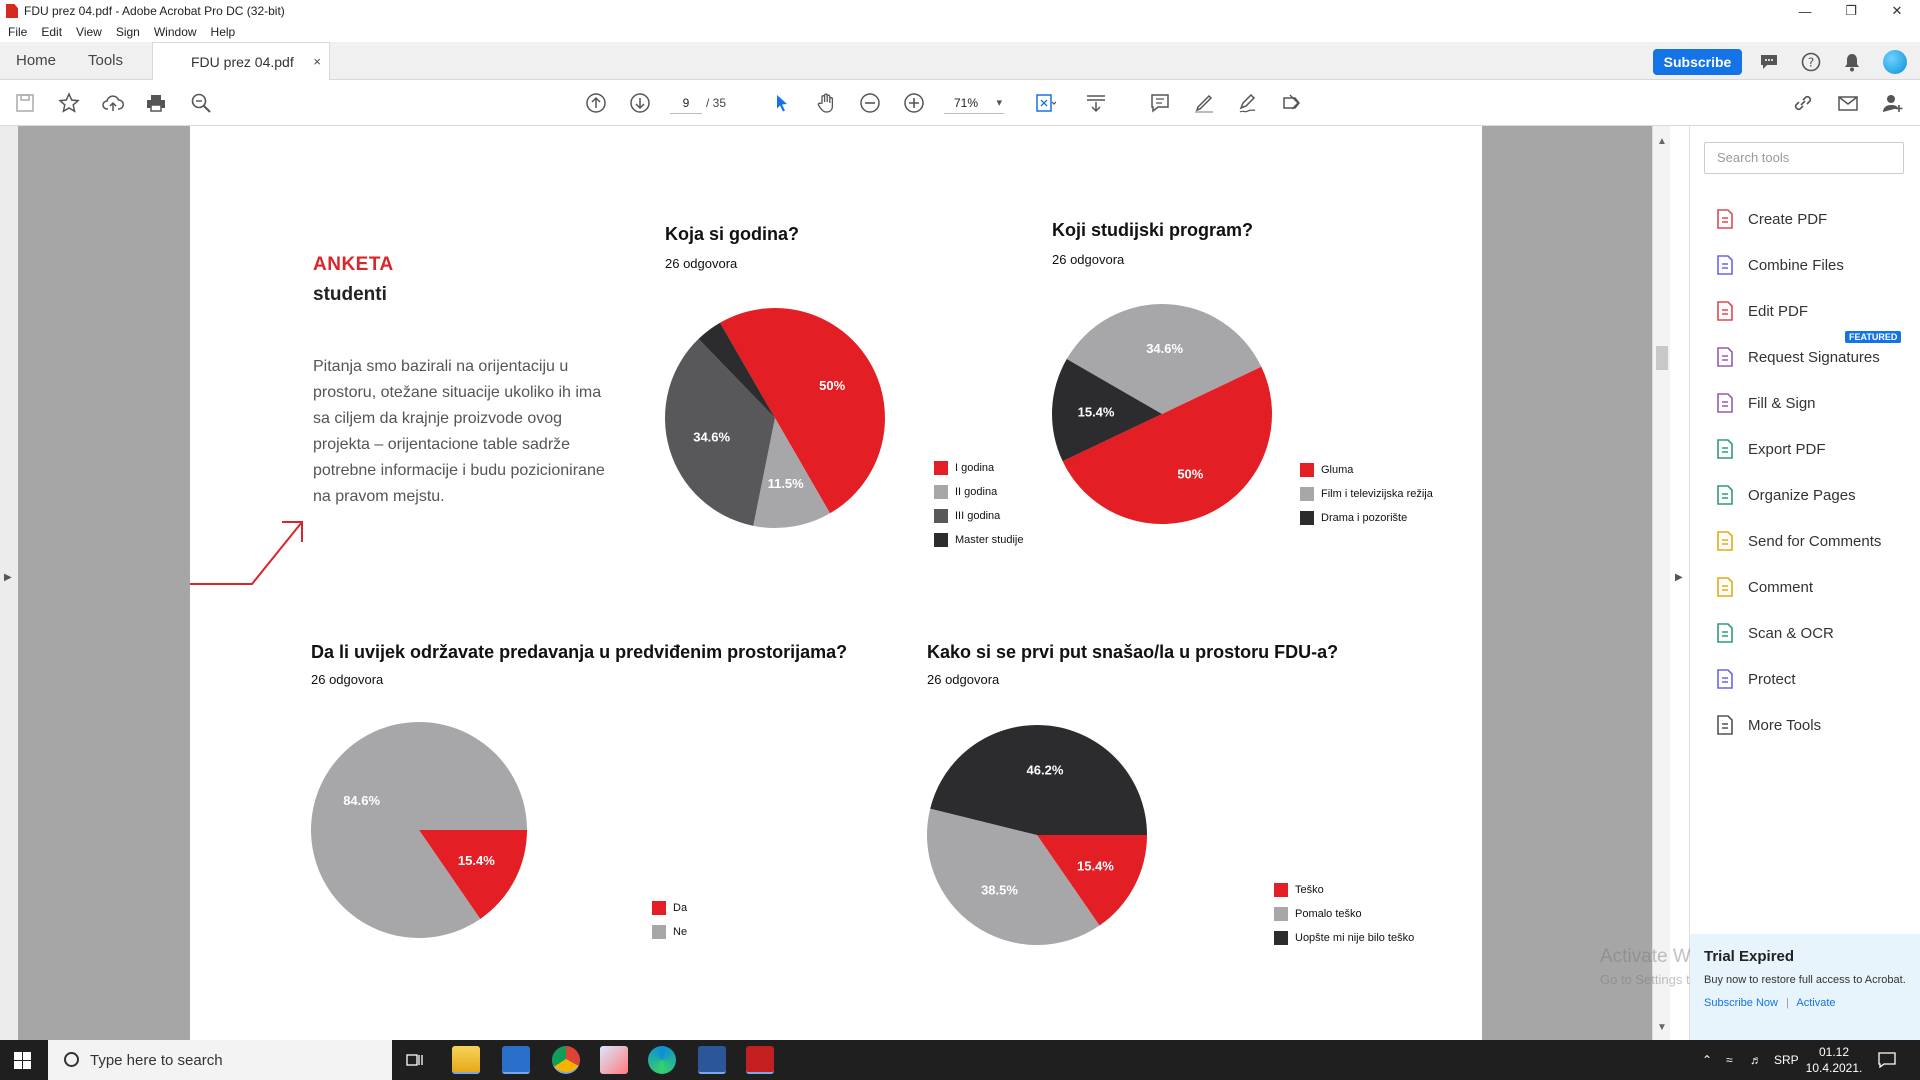 The height and width of the screenshot is (1080, 1920). What do you see at coordinates (69, 103) in the screenshot?
I see `bookmark-star-icon` at bounding box center [69, 103].